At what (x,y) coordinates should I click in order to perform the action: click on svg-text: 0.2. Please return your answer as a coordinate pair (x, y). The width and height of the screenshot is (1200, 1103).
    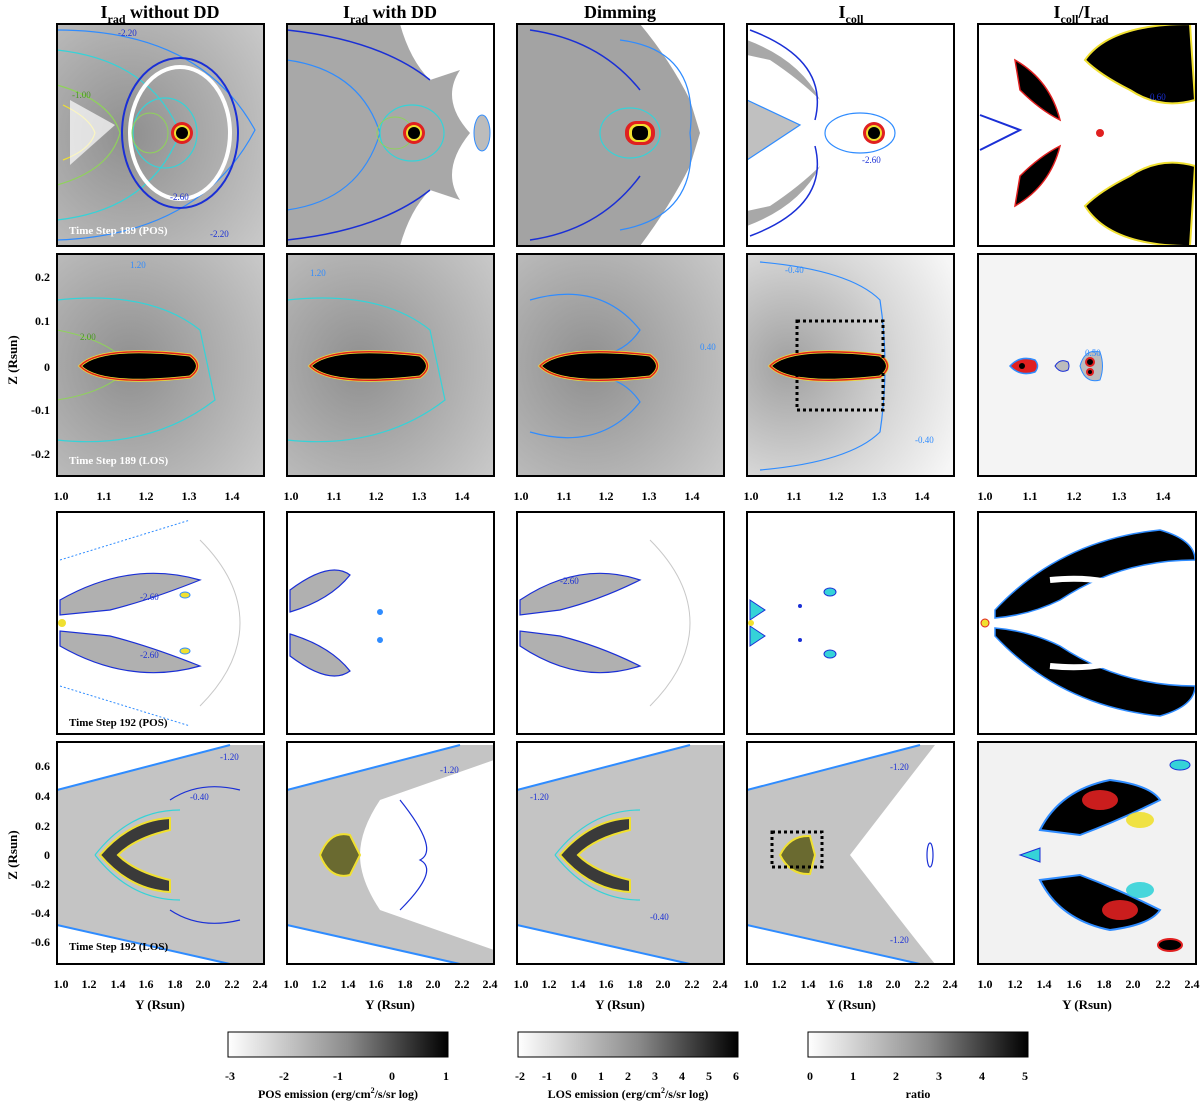
    Looking at the image, I should click on (42, 277).